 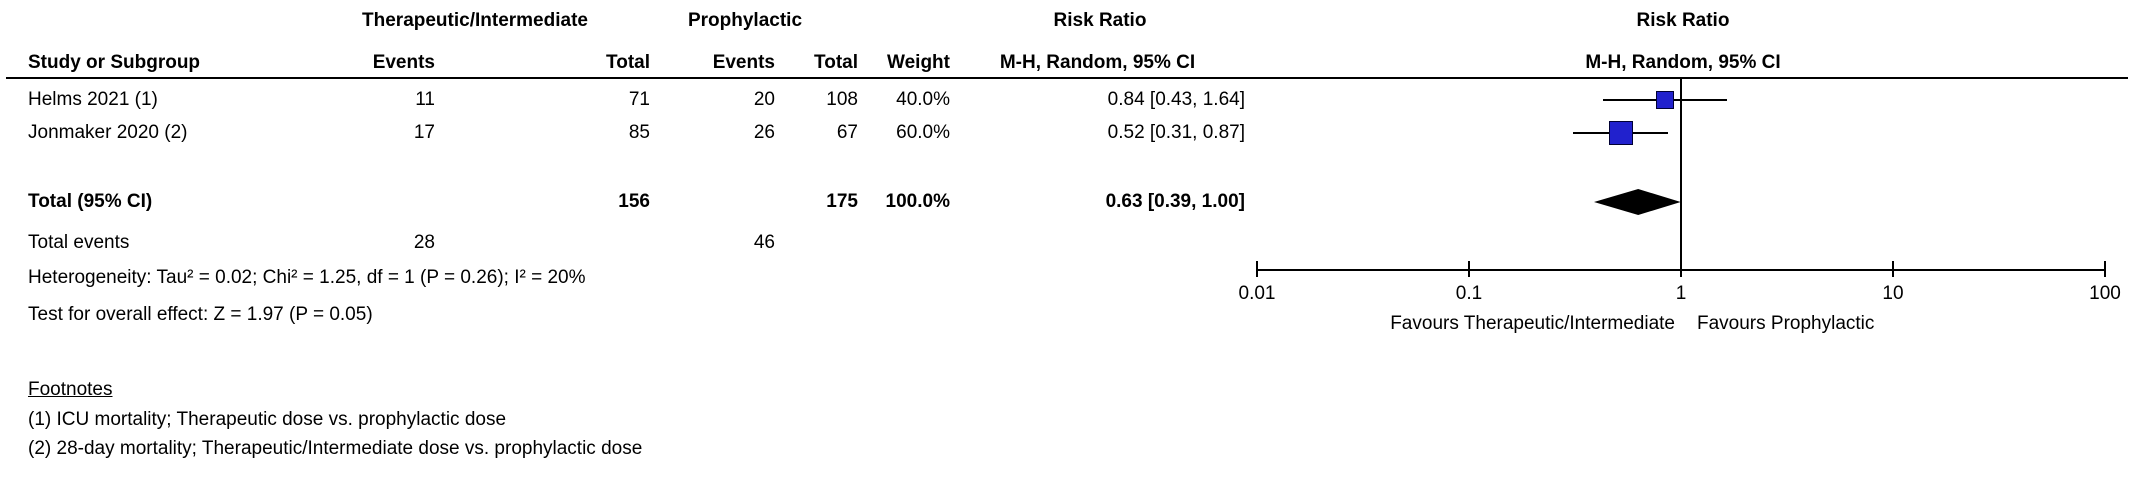 I want to click on col-header-method: M-H, Random, 95% CI, so click(x=1097, y=62).